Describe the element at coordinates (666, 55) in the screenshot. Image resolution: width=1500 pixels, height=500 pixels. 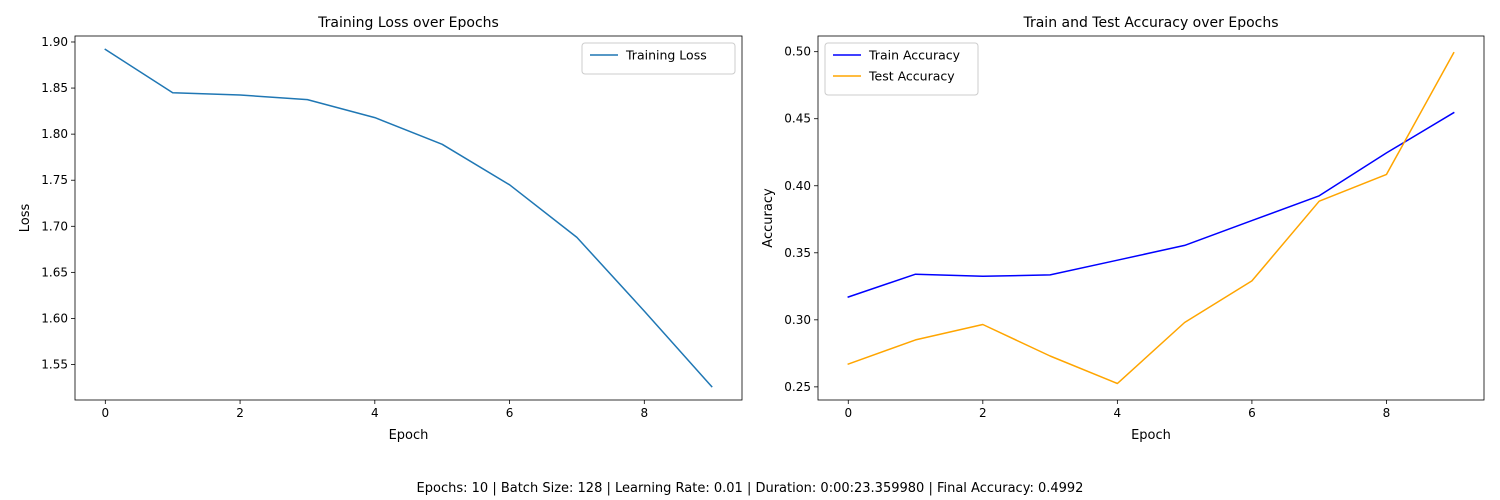
I see `legend-entry: Training Loss` at that location.